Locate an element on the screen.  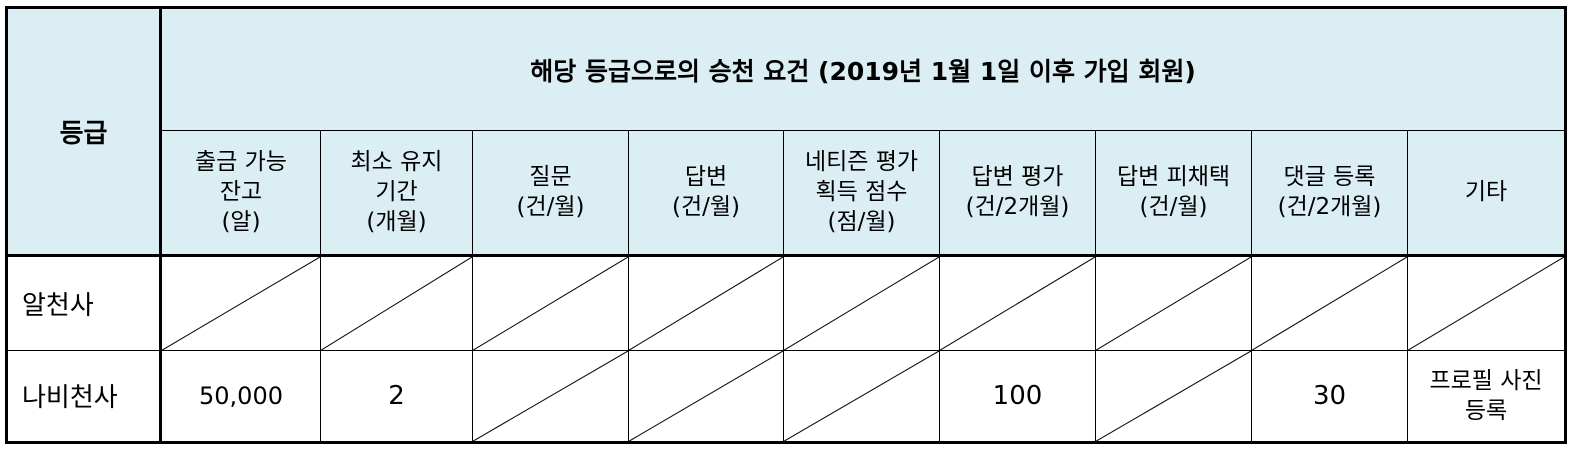
column-header-9: 기타 is located at coordinates (1487, 193).